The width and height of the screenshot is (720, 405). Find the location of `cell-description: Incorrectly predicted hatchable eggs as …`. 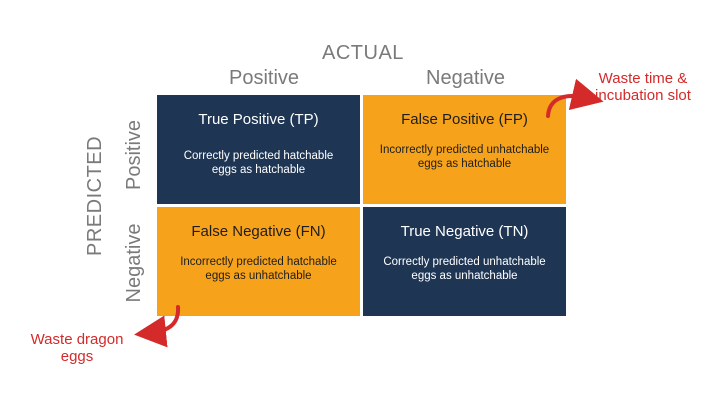

cell-description: Incorrectly predicted hatchable eggs as … is located at coordinates (258, 269).